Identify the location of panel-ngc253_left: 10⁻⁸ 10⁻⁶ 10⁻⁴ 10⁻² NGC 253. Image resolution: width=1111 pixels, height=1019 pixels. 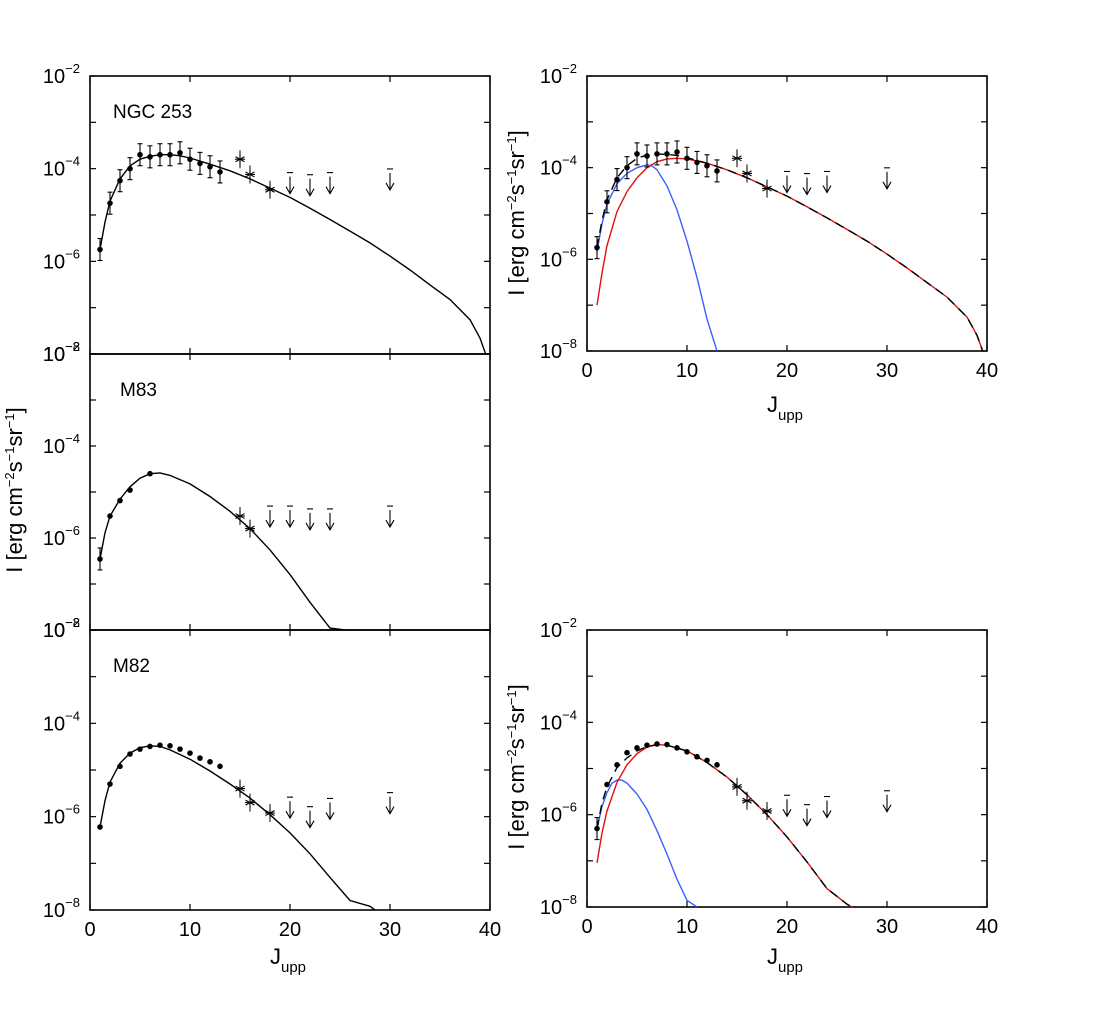
(267, 213).